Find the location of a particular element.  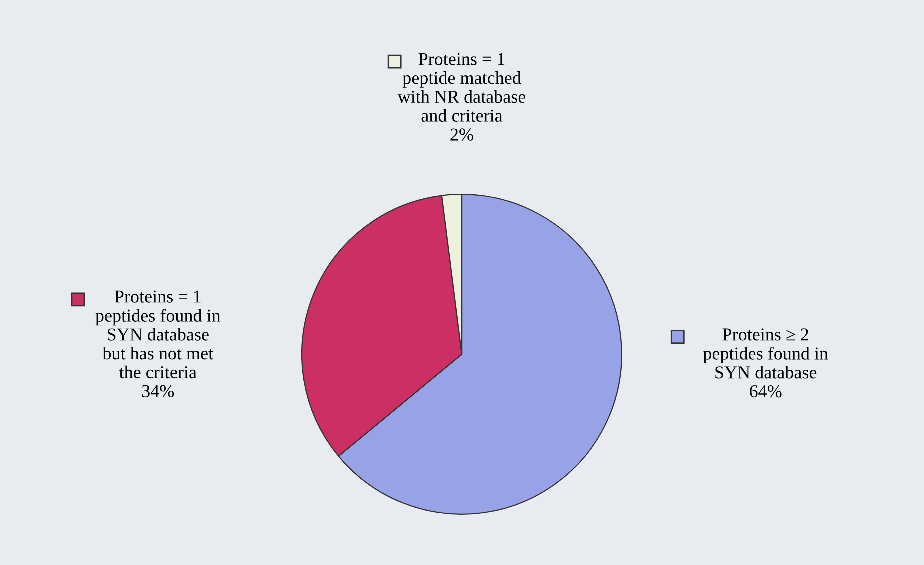

legend-label: Proteins = 1 peptide matched with NR database and criteria is located at coordinates (462, 87).